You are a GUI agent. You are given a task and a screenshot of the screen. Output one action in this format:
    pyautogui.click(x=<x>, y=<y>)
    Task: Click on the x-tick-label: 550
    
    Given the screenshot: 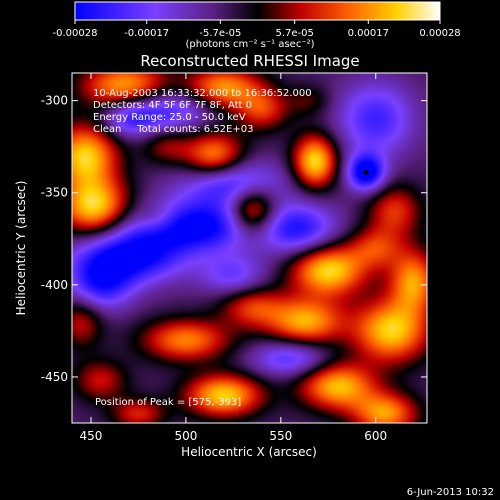 What is the action you would take?
    pyautogui.click(x=280, y=436)
    